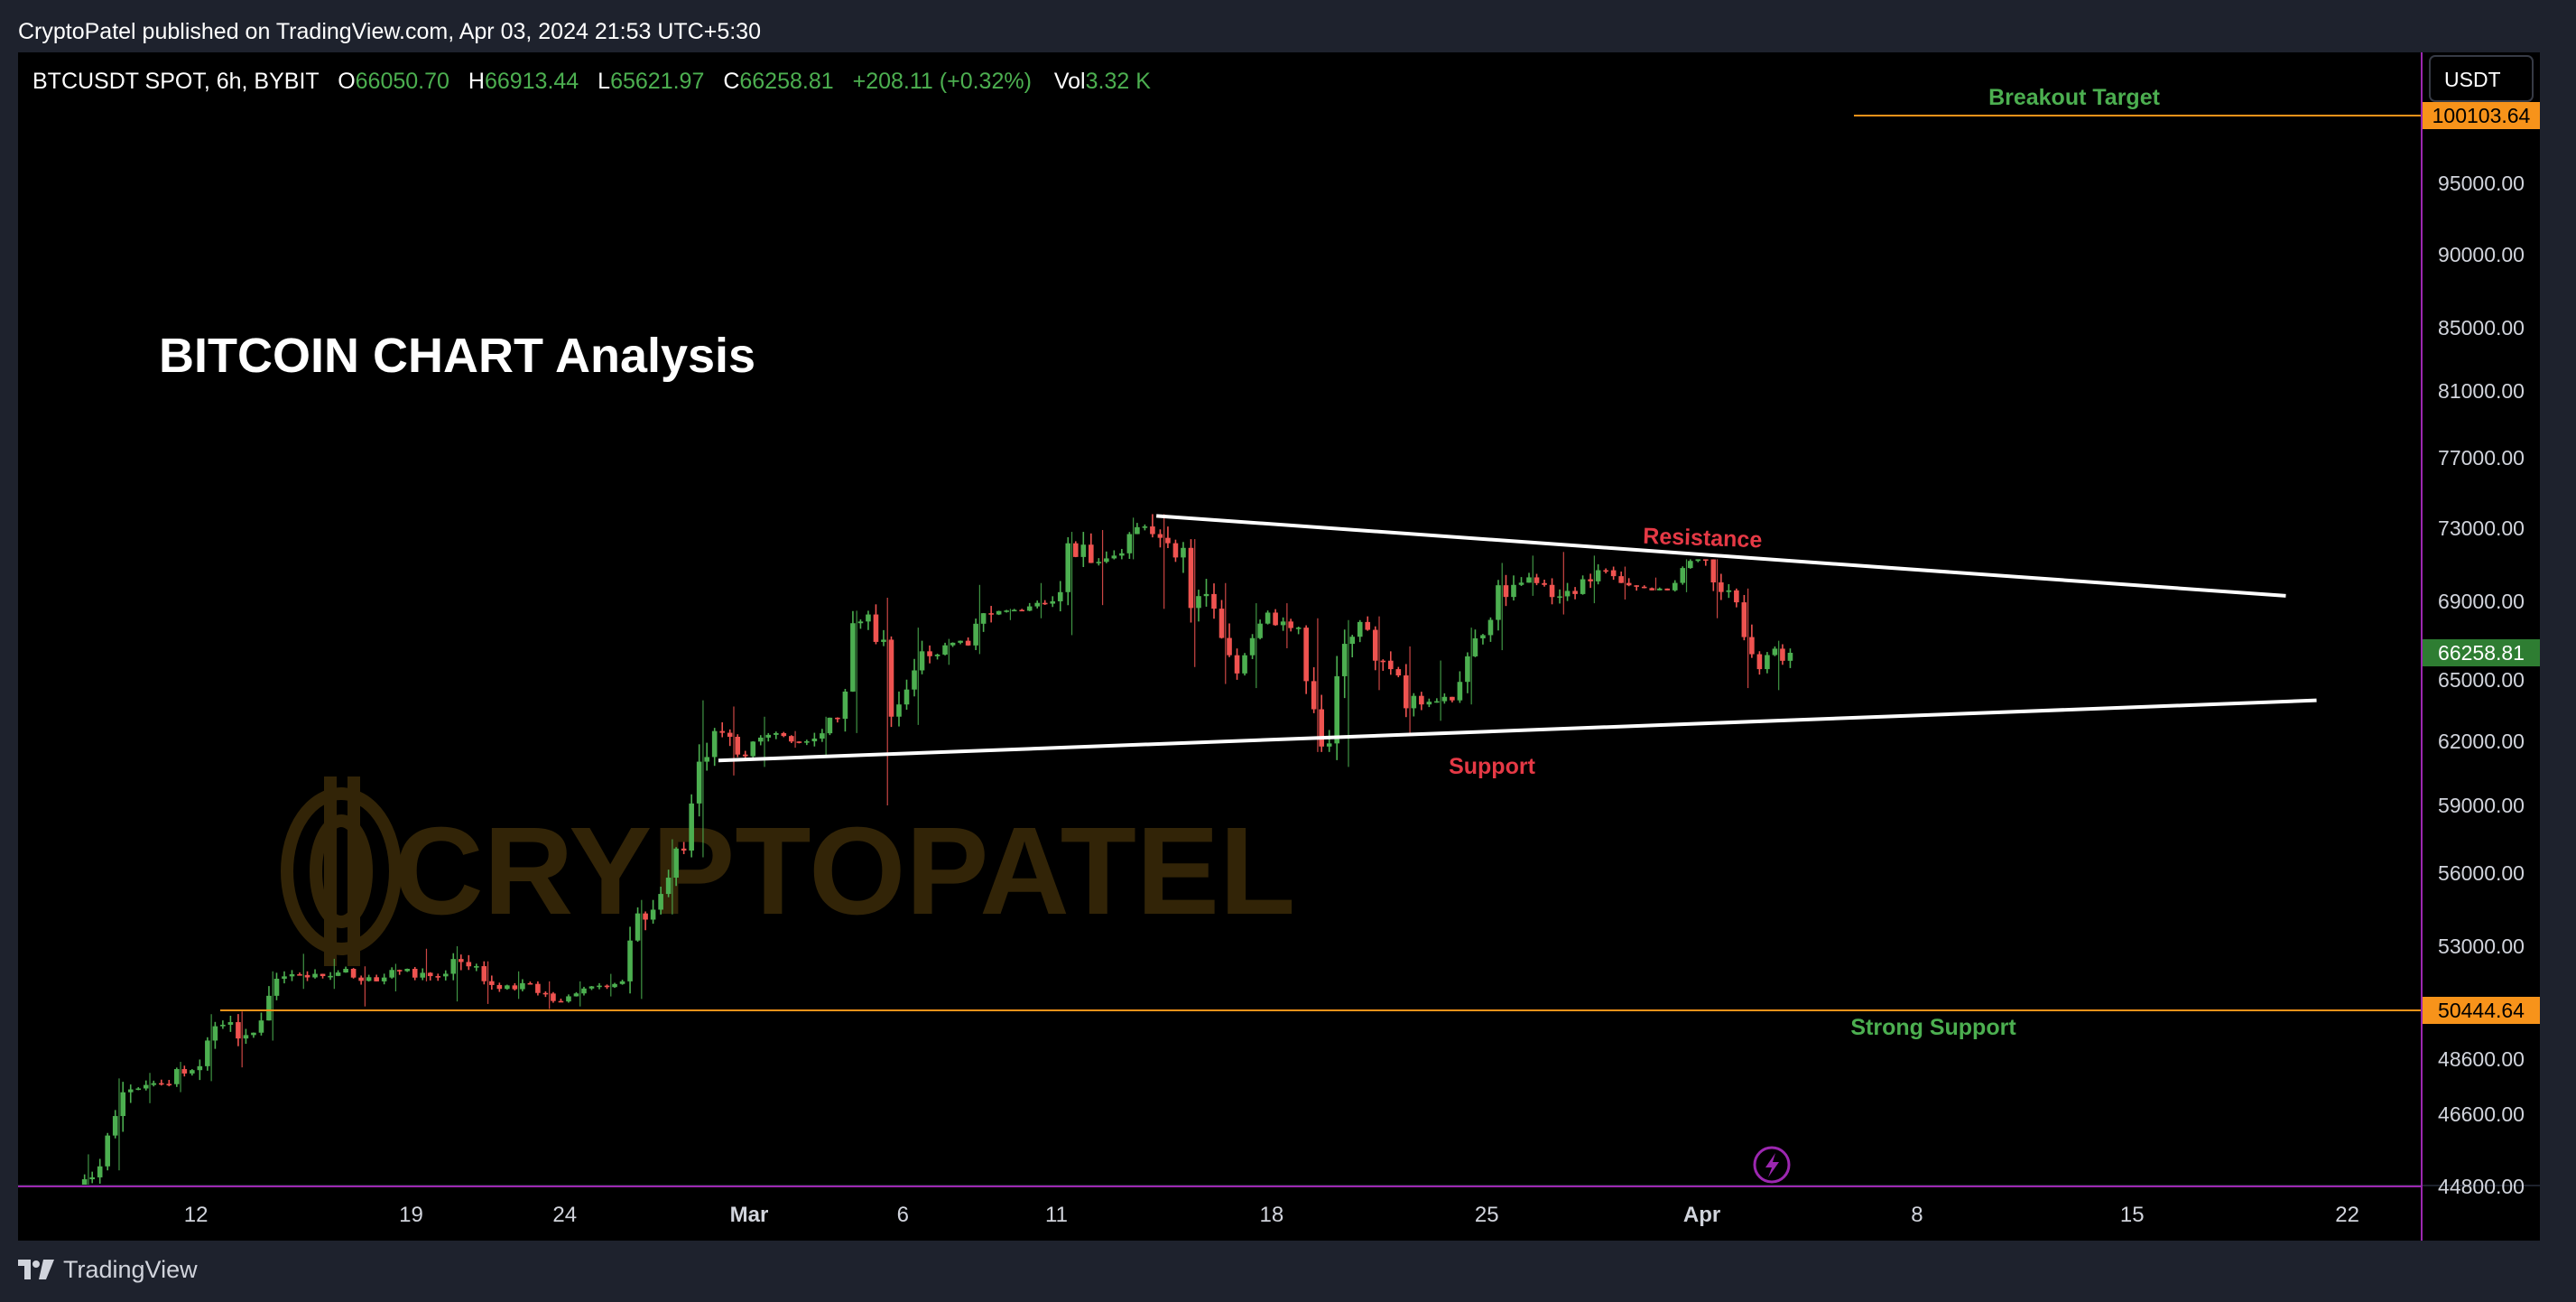 Image resolution: width=2576 pixels, height=1302 pixels. Describe the element at coordinates (1119, 81) in the screenshot. I see `volume-value: 3.32 K` at that location.